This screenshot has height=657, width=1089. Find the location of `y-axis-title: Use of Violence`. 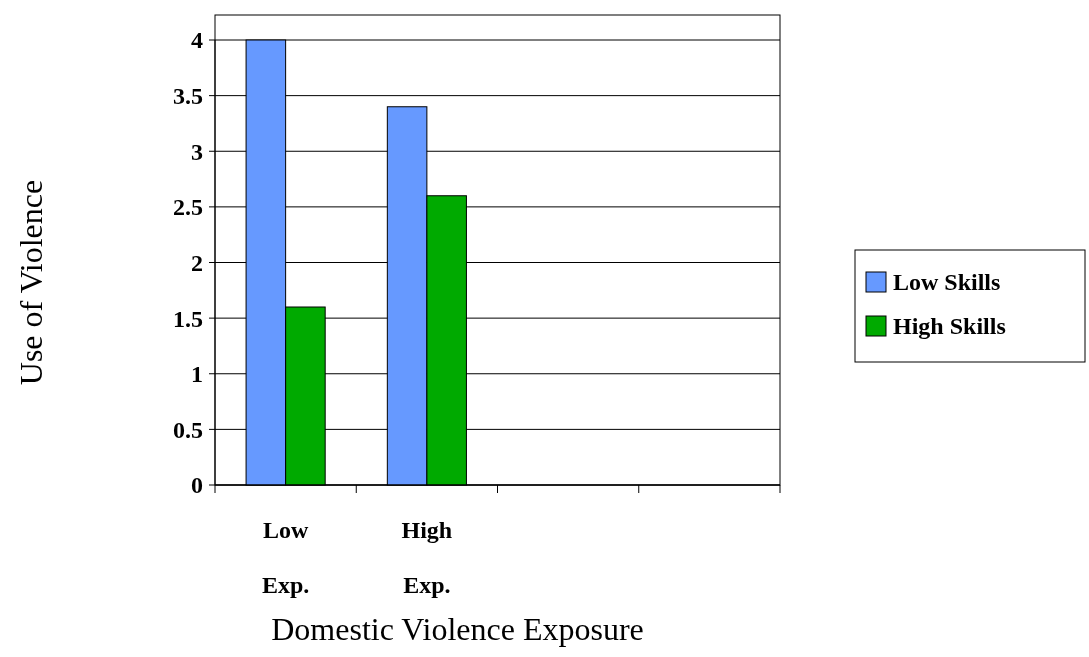

y-axis-title: Use of Violence is located at coordinates (31, 282).